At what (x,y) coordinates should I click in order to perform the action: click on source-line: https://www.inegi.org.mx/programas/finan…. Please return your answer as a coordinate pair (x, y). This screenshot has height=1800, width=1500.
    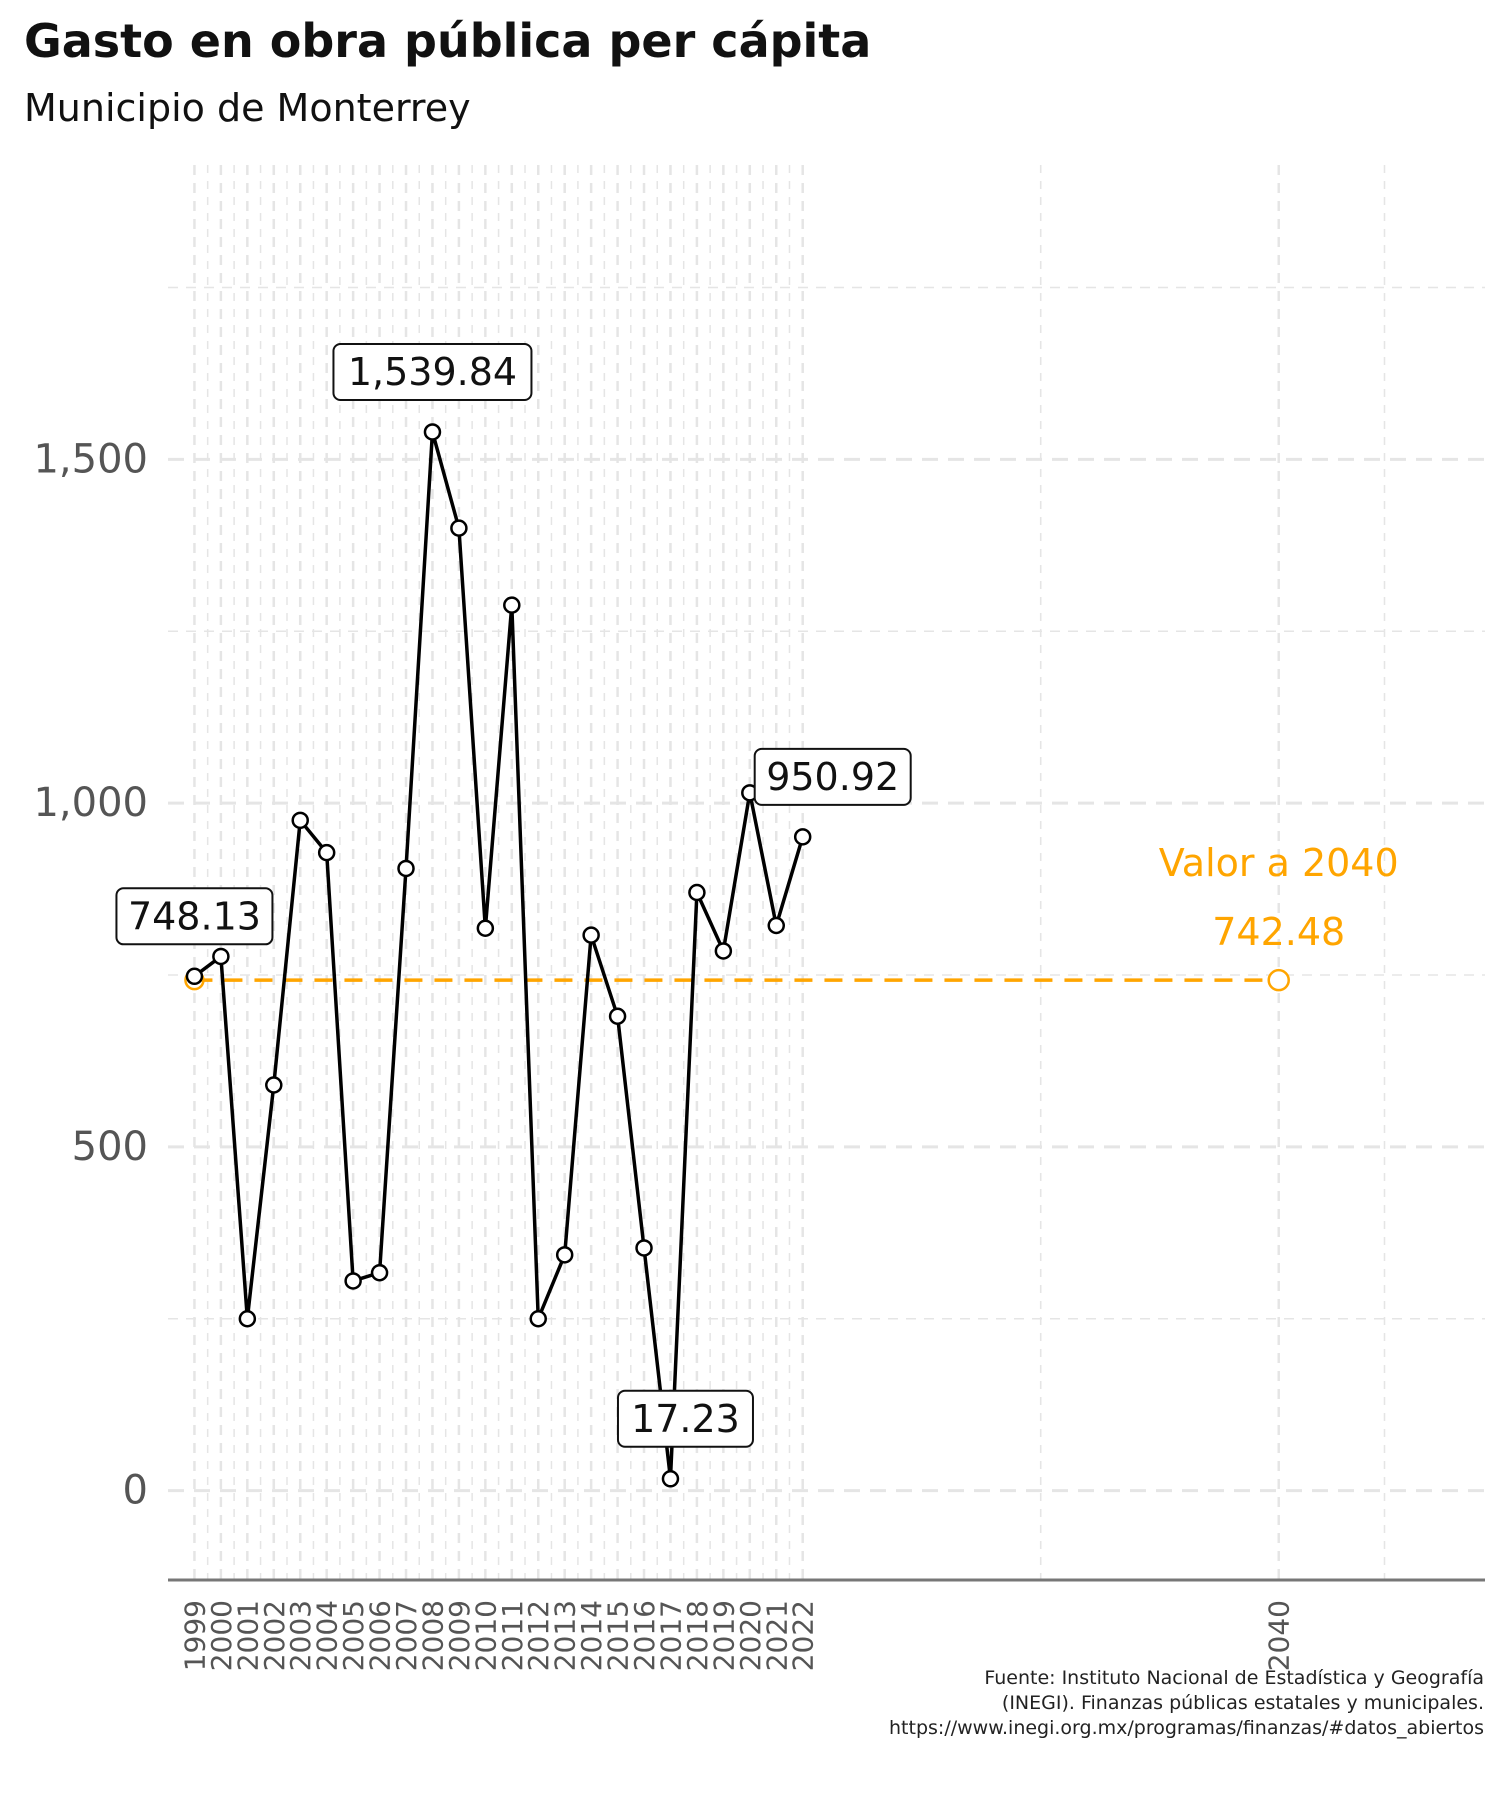
    Looking at the image, I should click on (1186, 1728).